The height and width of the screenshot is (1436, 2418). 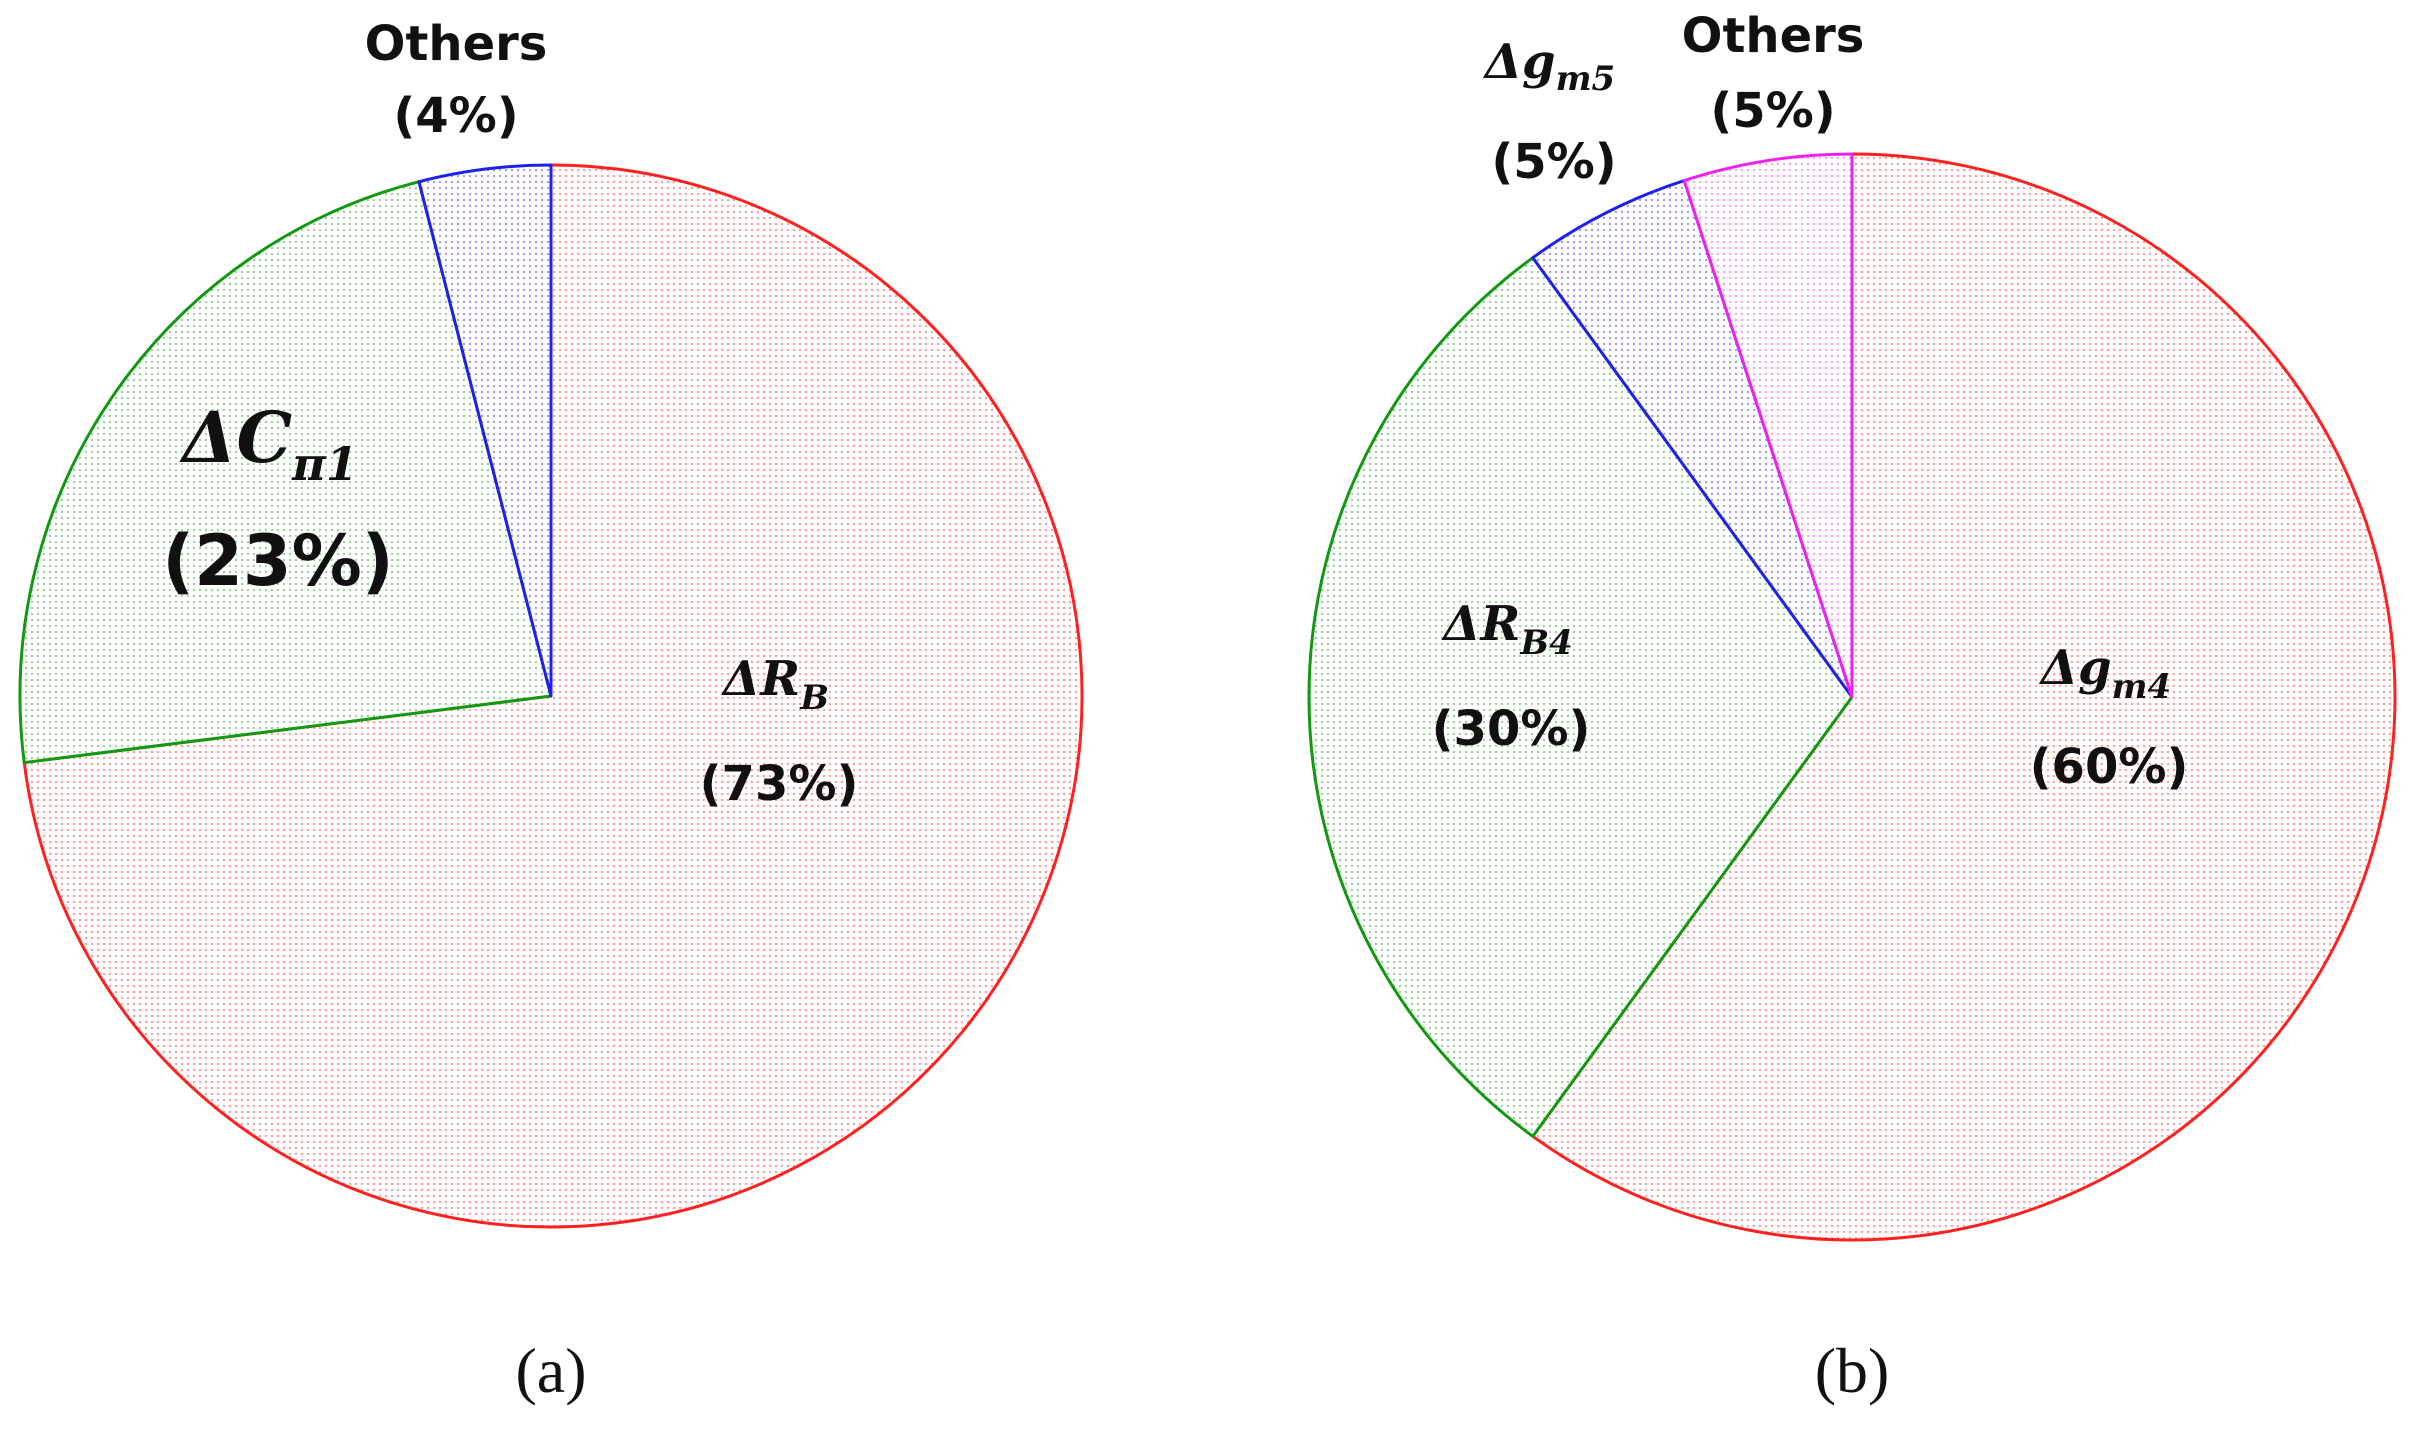 What do you see at coordinates (1852, 1370) in the screenshot?
I see `caption-b: (b)` at bounding box center [1852, 1370].